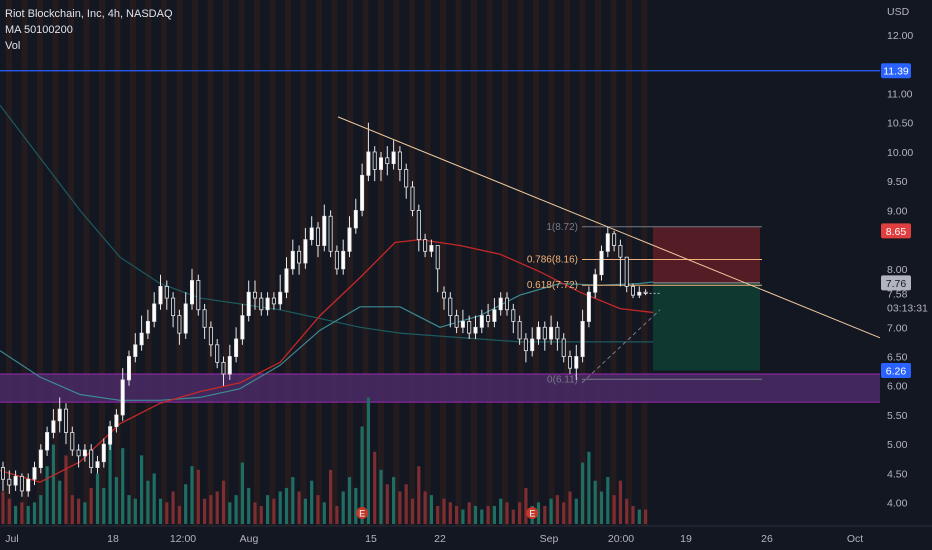 The image size is (932, 550). What do you see at coordinates (562, 379) in the screenshot?
I see `fib-level-label: 0(6.11)` at bounding box center [562, 379].